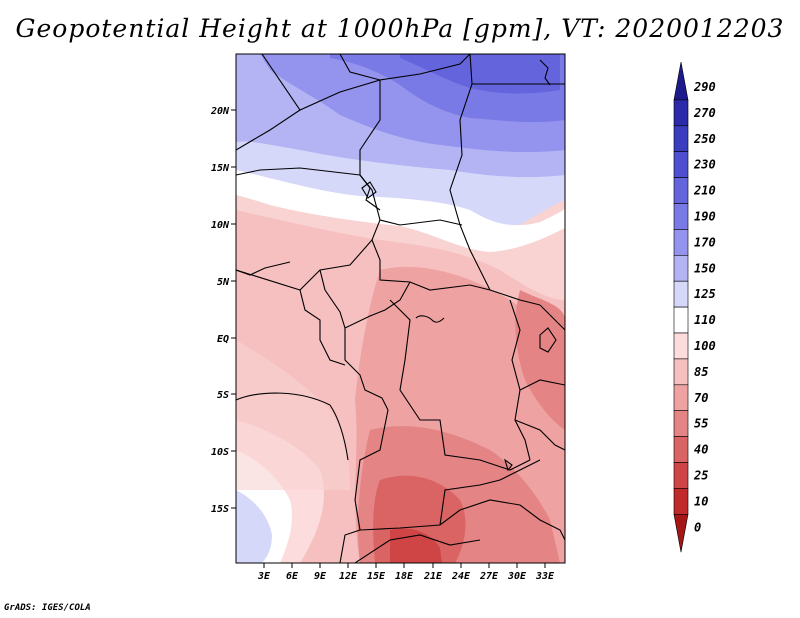 The image size is (800, 618). I want to click on colorbar-label: 110, so click(705, 320).